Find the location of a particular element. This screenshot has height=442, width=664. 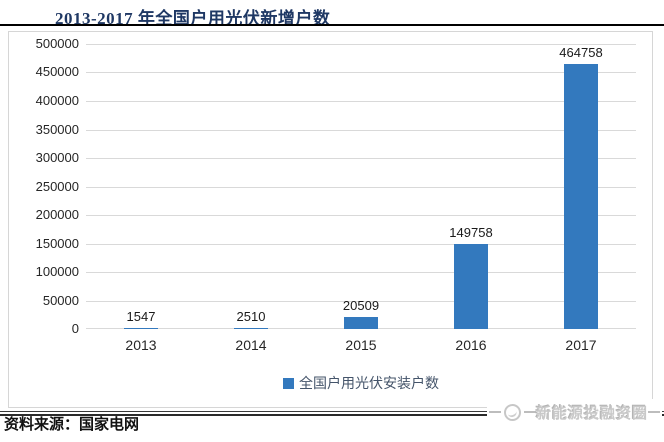

bar-2014 is located at coordinates (251, 328).